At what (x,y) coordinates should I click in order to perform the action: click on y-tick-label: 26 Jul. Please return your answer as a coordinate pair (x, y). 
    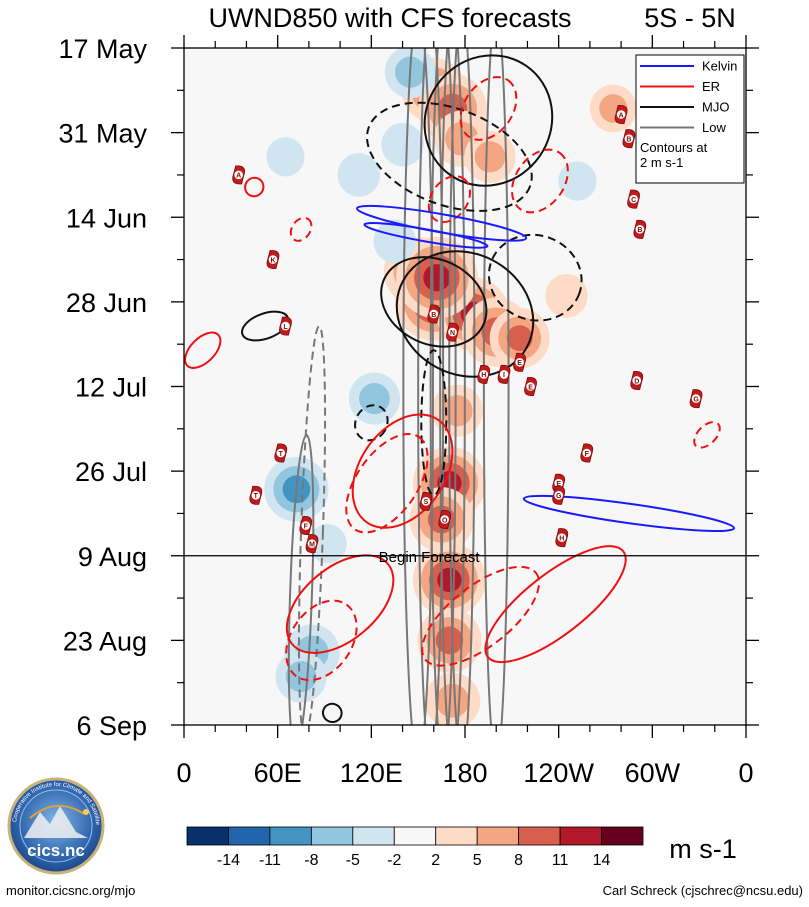
    Looking at the image, I should click on (111, 472).